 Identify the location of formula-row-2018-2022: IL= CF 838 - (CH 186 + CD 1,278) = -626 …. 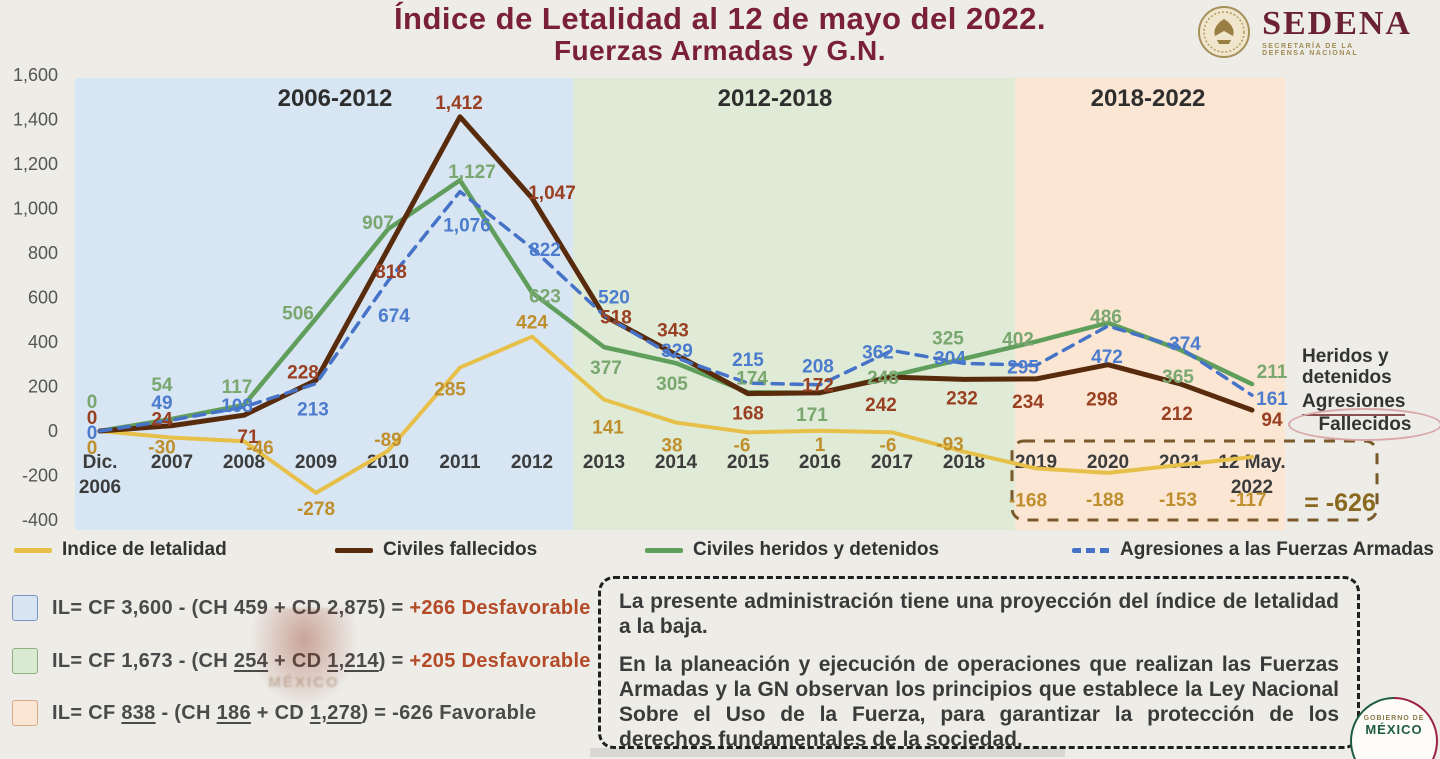
(274, 713).